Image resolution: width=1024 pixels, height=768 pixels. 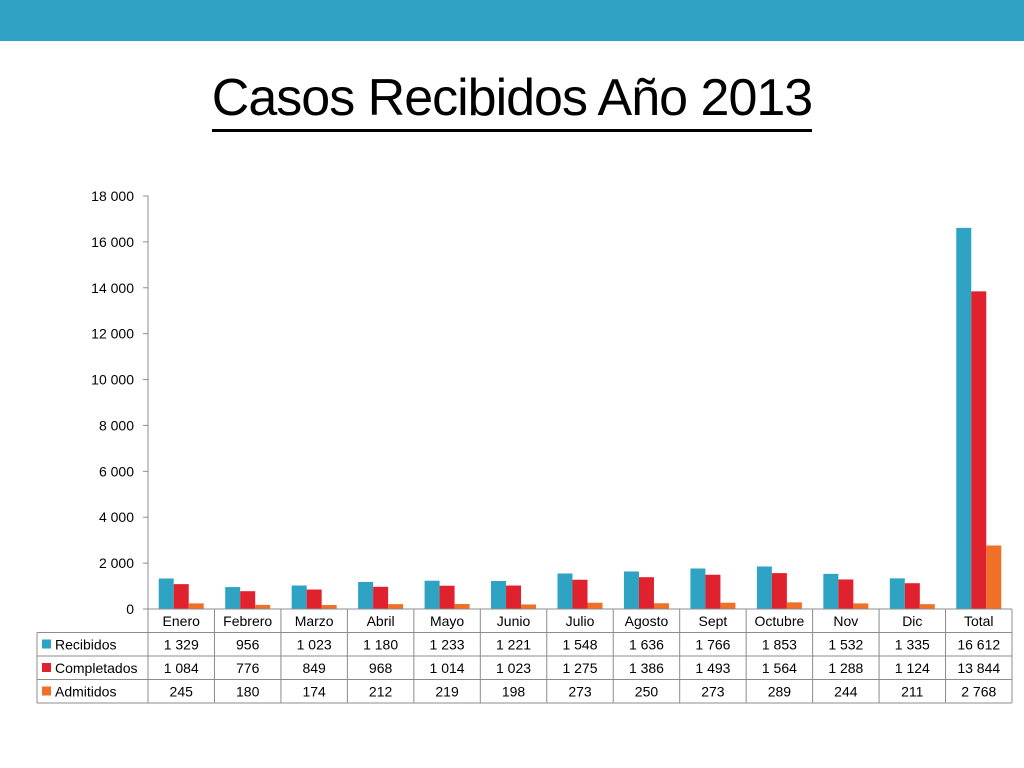 I want to click on category-label: Agosto, so click(x=647, y=621).